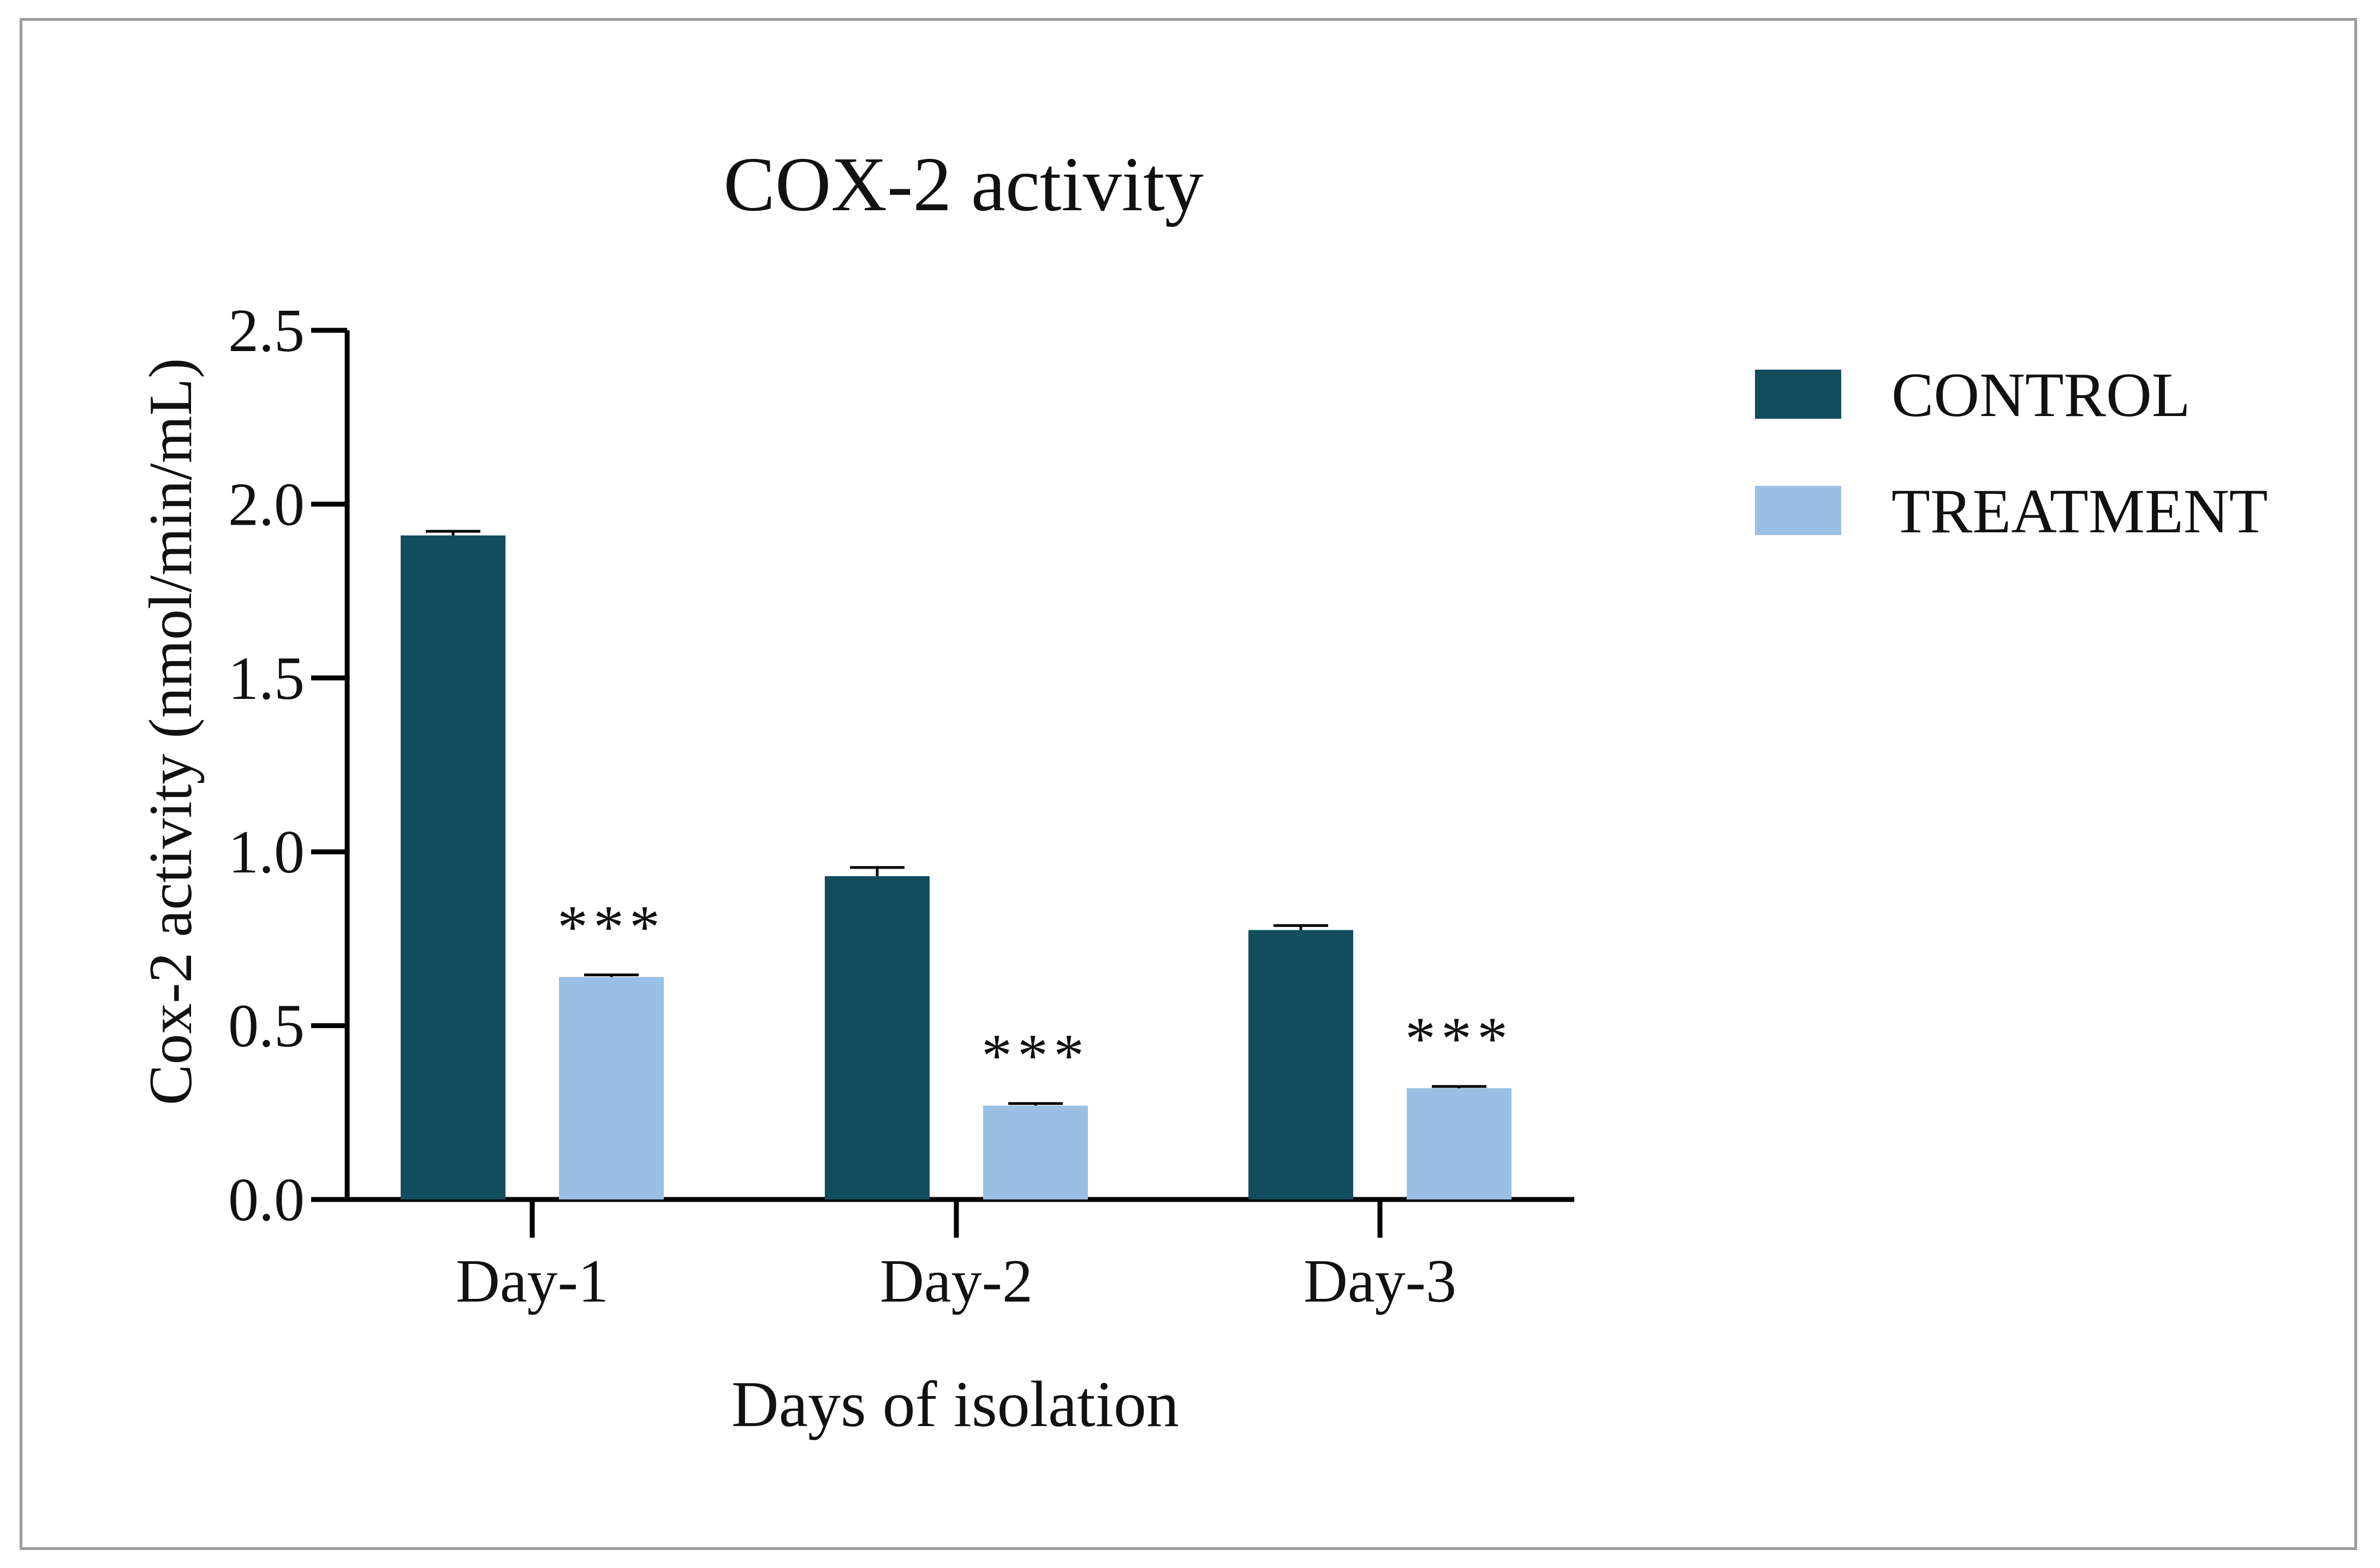 Image resolution: width=2380 pixels, height=1568 pixels. I want to click on y-axis-label: Cox-2 activity (nmol/min/mL), so click(171, 732).